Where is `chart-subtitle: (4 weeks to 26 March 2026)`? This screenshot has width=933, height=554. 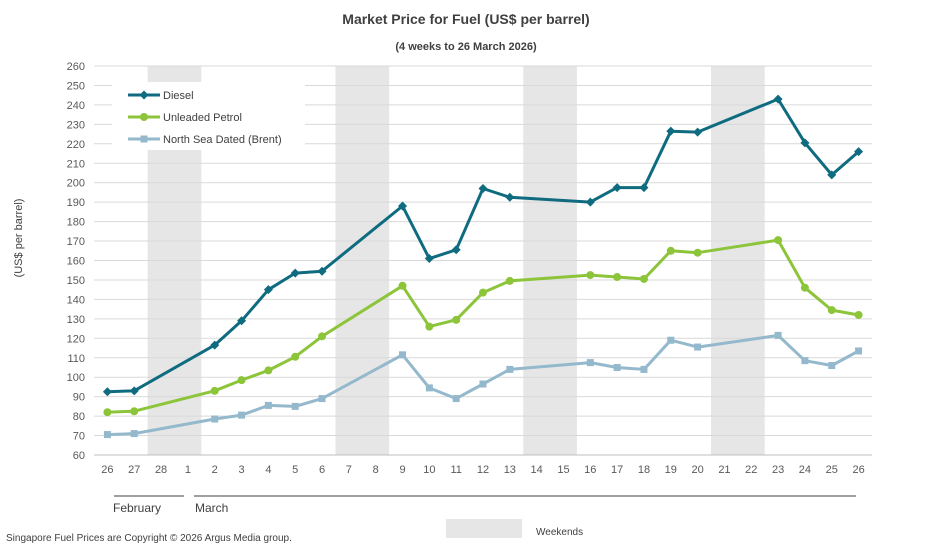 chart-subtitle: (4 weeks to 26 March 2026) is located at coordinates (466, 47).